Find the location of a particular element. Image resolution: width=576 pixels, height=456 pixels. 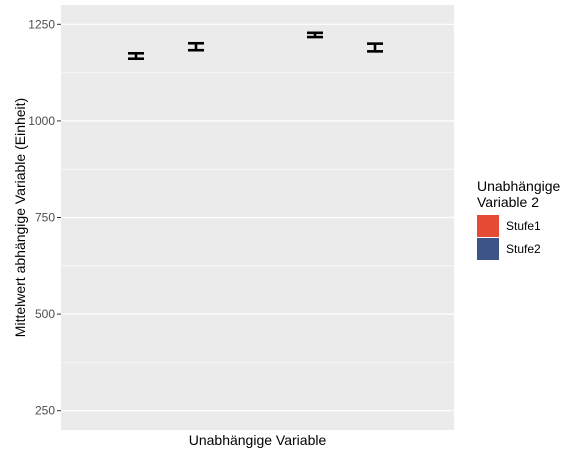

y-tick-label: 750 is located at coordinates (45, 218).